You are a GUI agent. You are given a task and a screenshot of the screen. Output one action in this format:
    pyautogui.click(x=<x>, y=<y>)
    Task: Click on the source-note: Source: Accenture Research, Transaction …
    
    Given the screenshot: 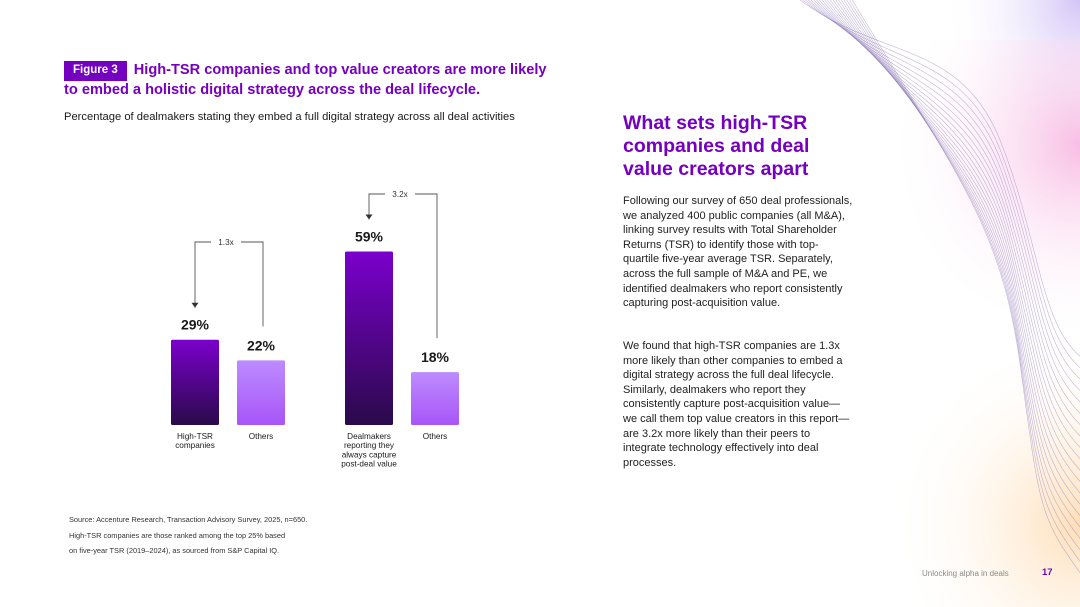 What is the action you would take?
    pyautogui.click(x=229, y=535)
    